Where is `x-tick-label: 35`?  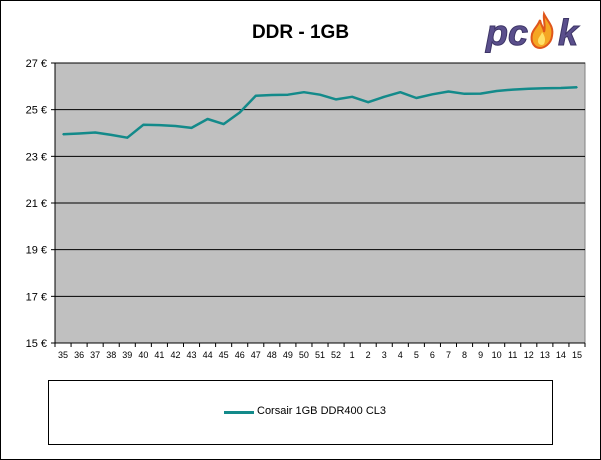
x-tick-label: 35 is located at coordinates (63, 355).